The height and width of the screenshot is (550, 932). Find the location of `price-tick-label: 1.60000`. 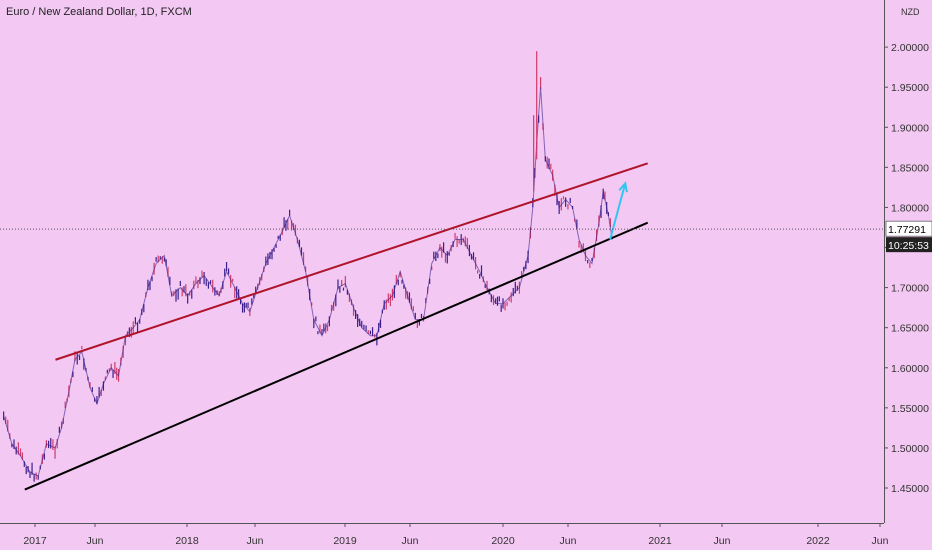

price-tick-label: 1.60000 is located at coordinates (910, 369).